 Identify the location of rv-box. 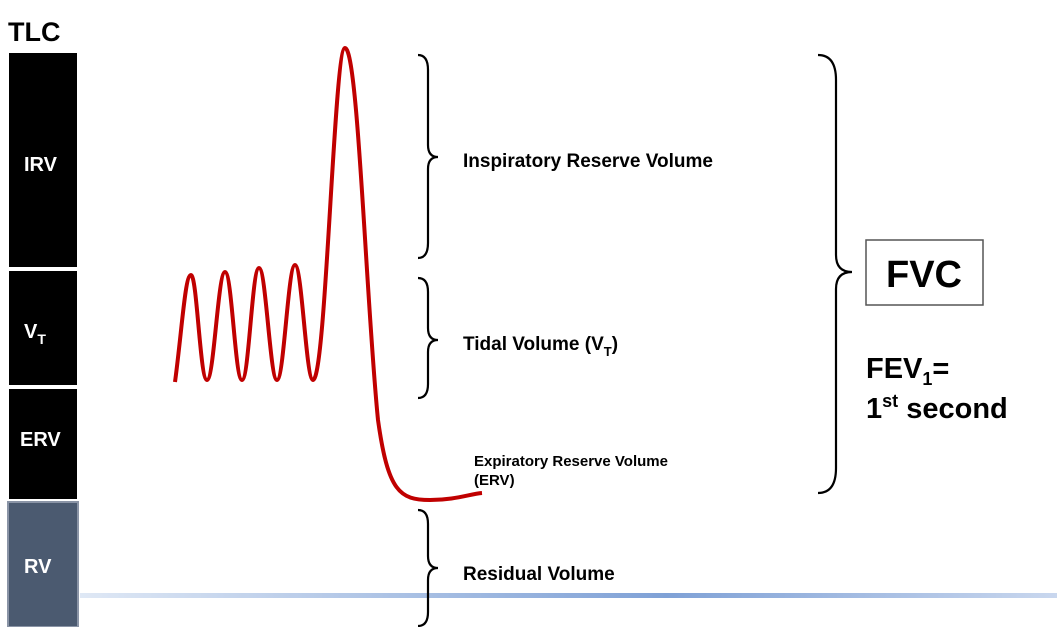
(43, 564).